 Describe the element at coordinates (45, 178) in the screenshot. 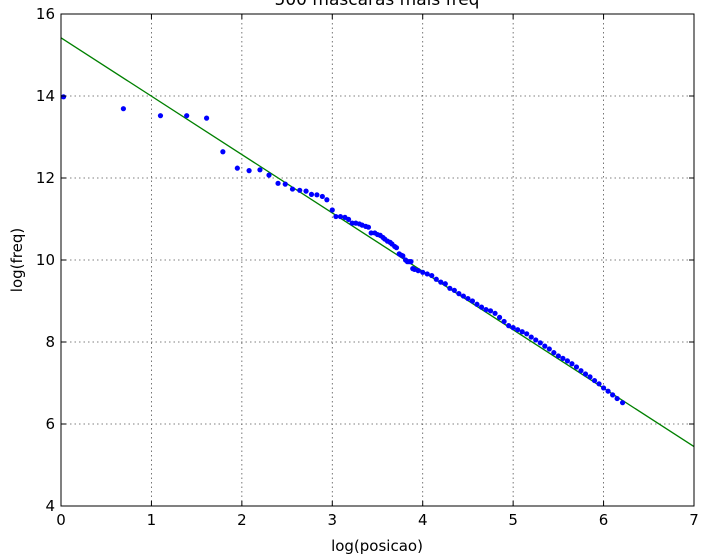

I see `y-tick-label: 12` at that location.